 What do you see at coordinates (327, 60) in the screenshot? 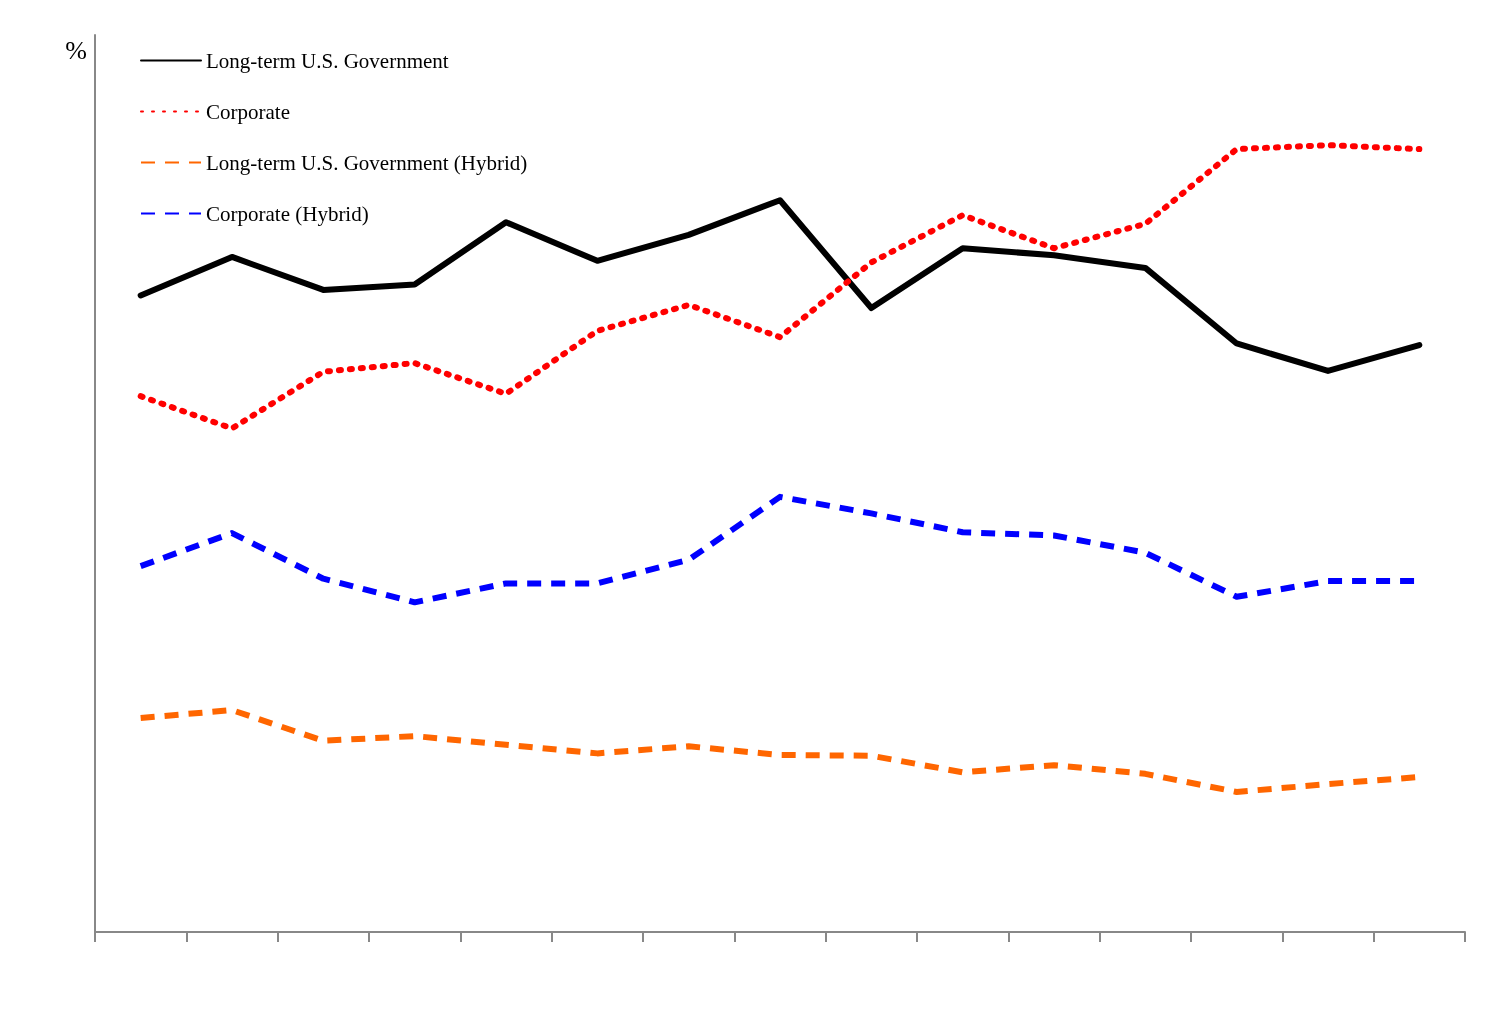
I see `legend-label: Long-term U.S. Government` at bounding box center [327, 60].